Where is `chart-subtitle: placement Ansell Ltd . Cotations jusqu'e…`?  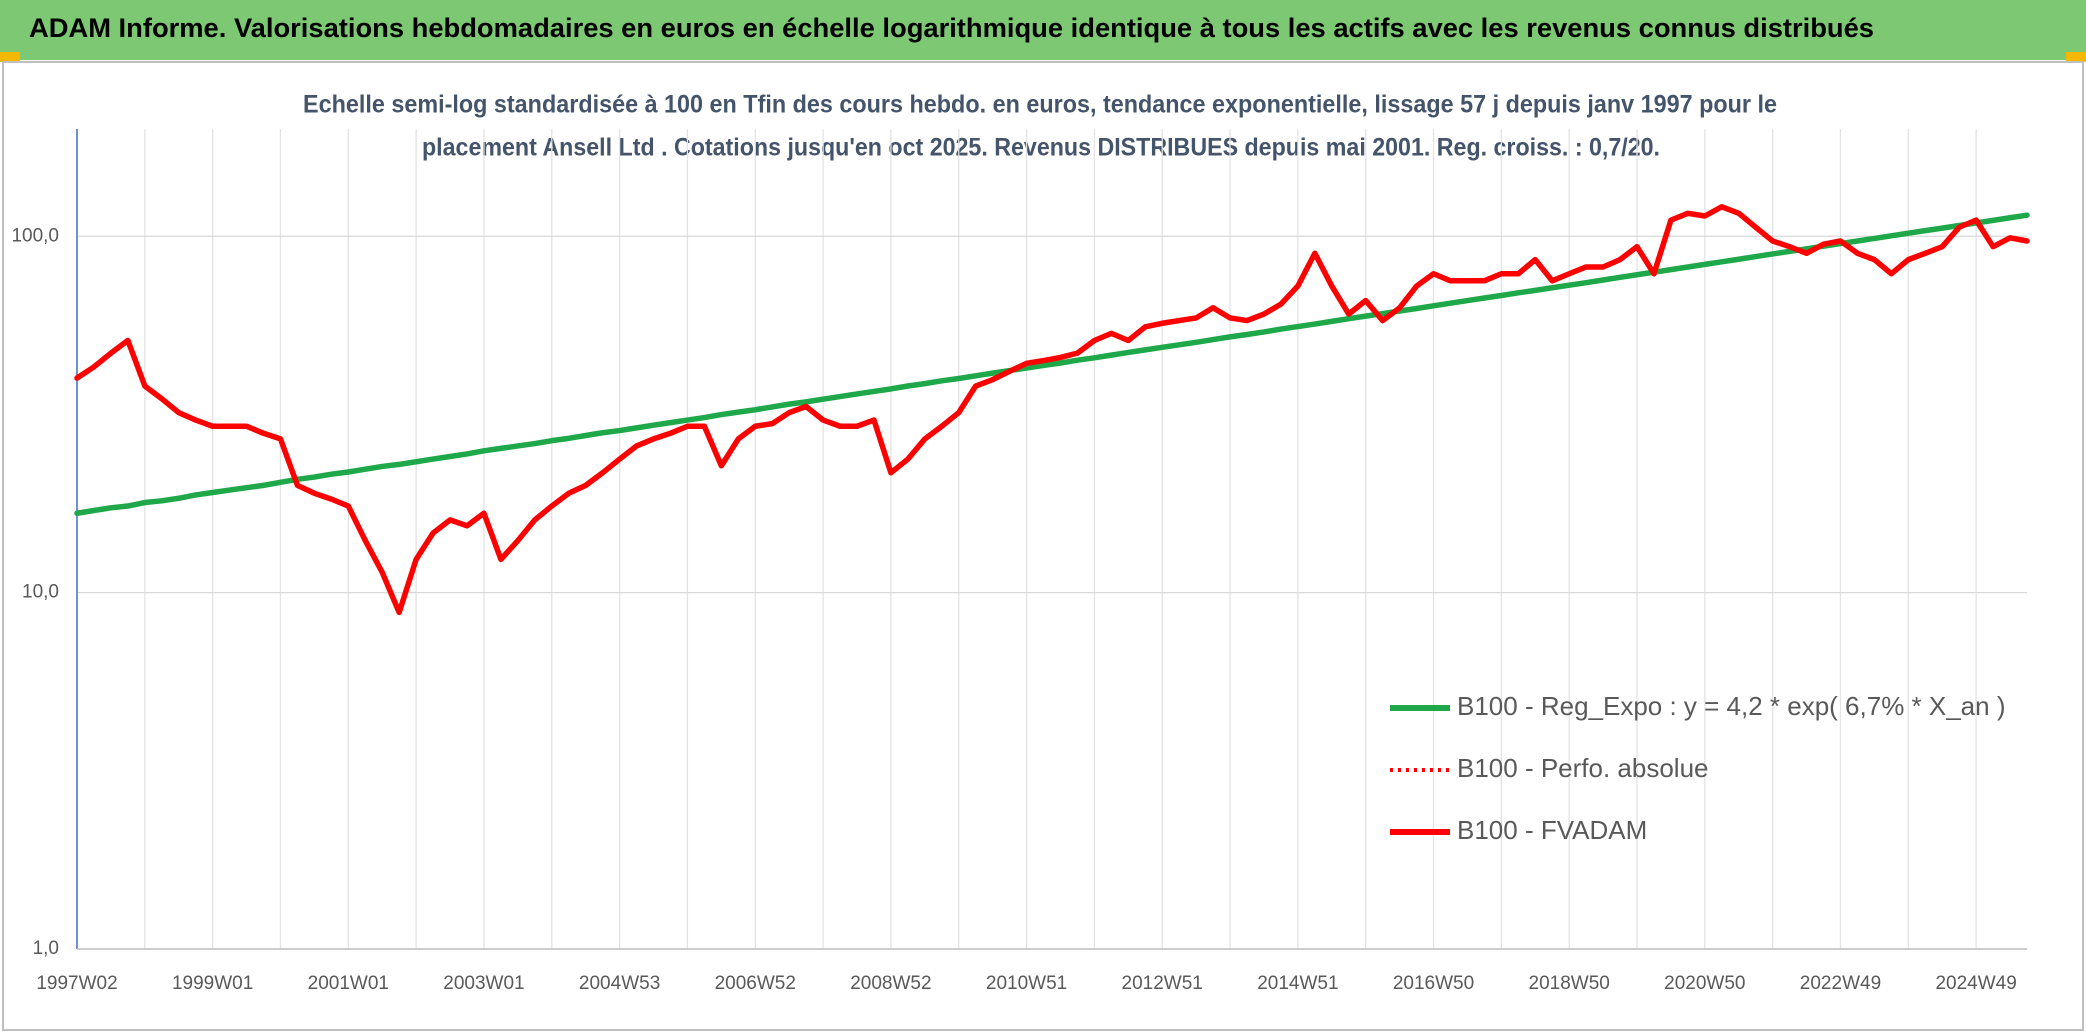
chart-subtitle: placement Ansell Ltd . Cotations jusqu'e… is located at coordinates (1041, 148).